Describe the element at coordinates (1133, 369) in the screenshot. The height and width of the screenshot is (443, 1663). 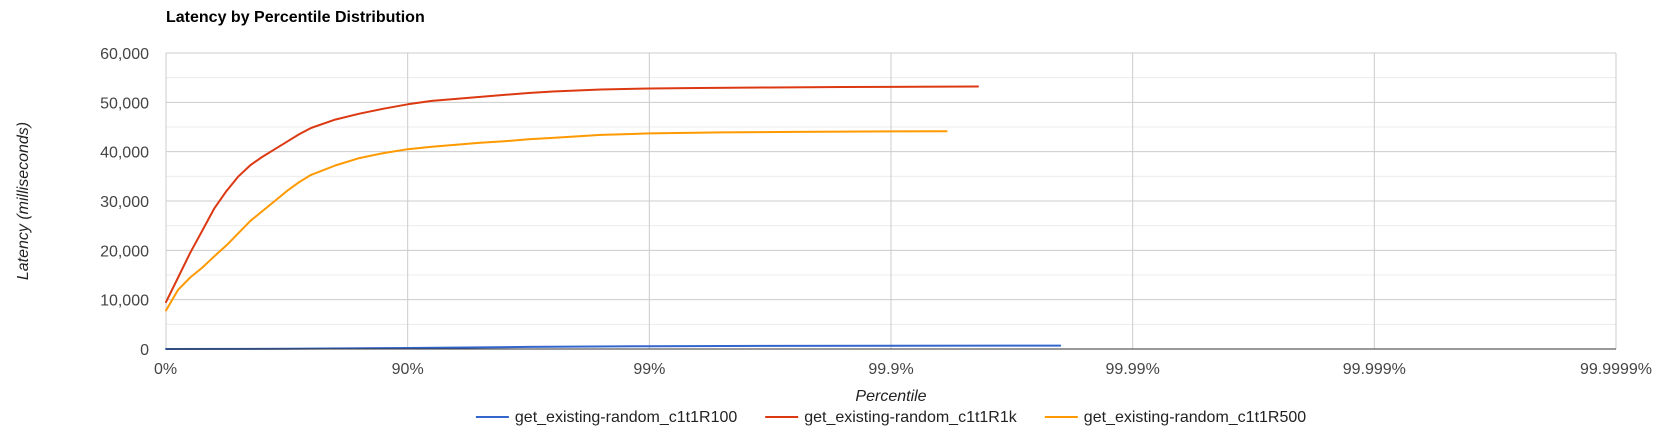
I see `x-tick-label: 99.99%` at that location.